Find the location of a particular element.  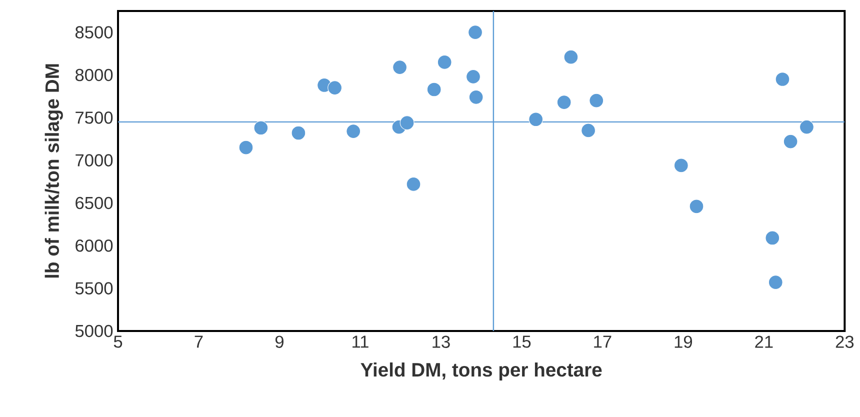

y-tick-label: 6500 is located at coordinates (94, 203).